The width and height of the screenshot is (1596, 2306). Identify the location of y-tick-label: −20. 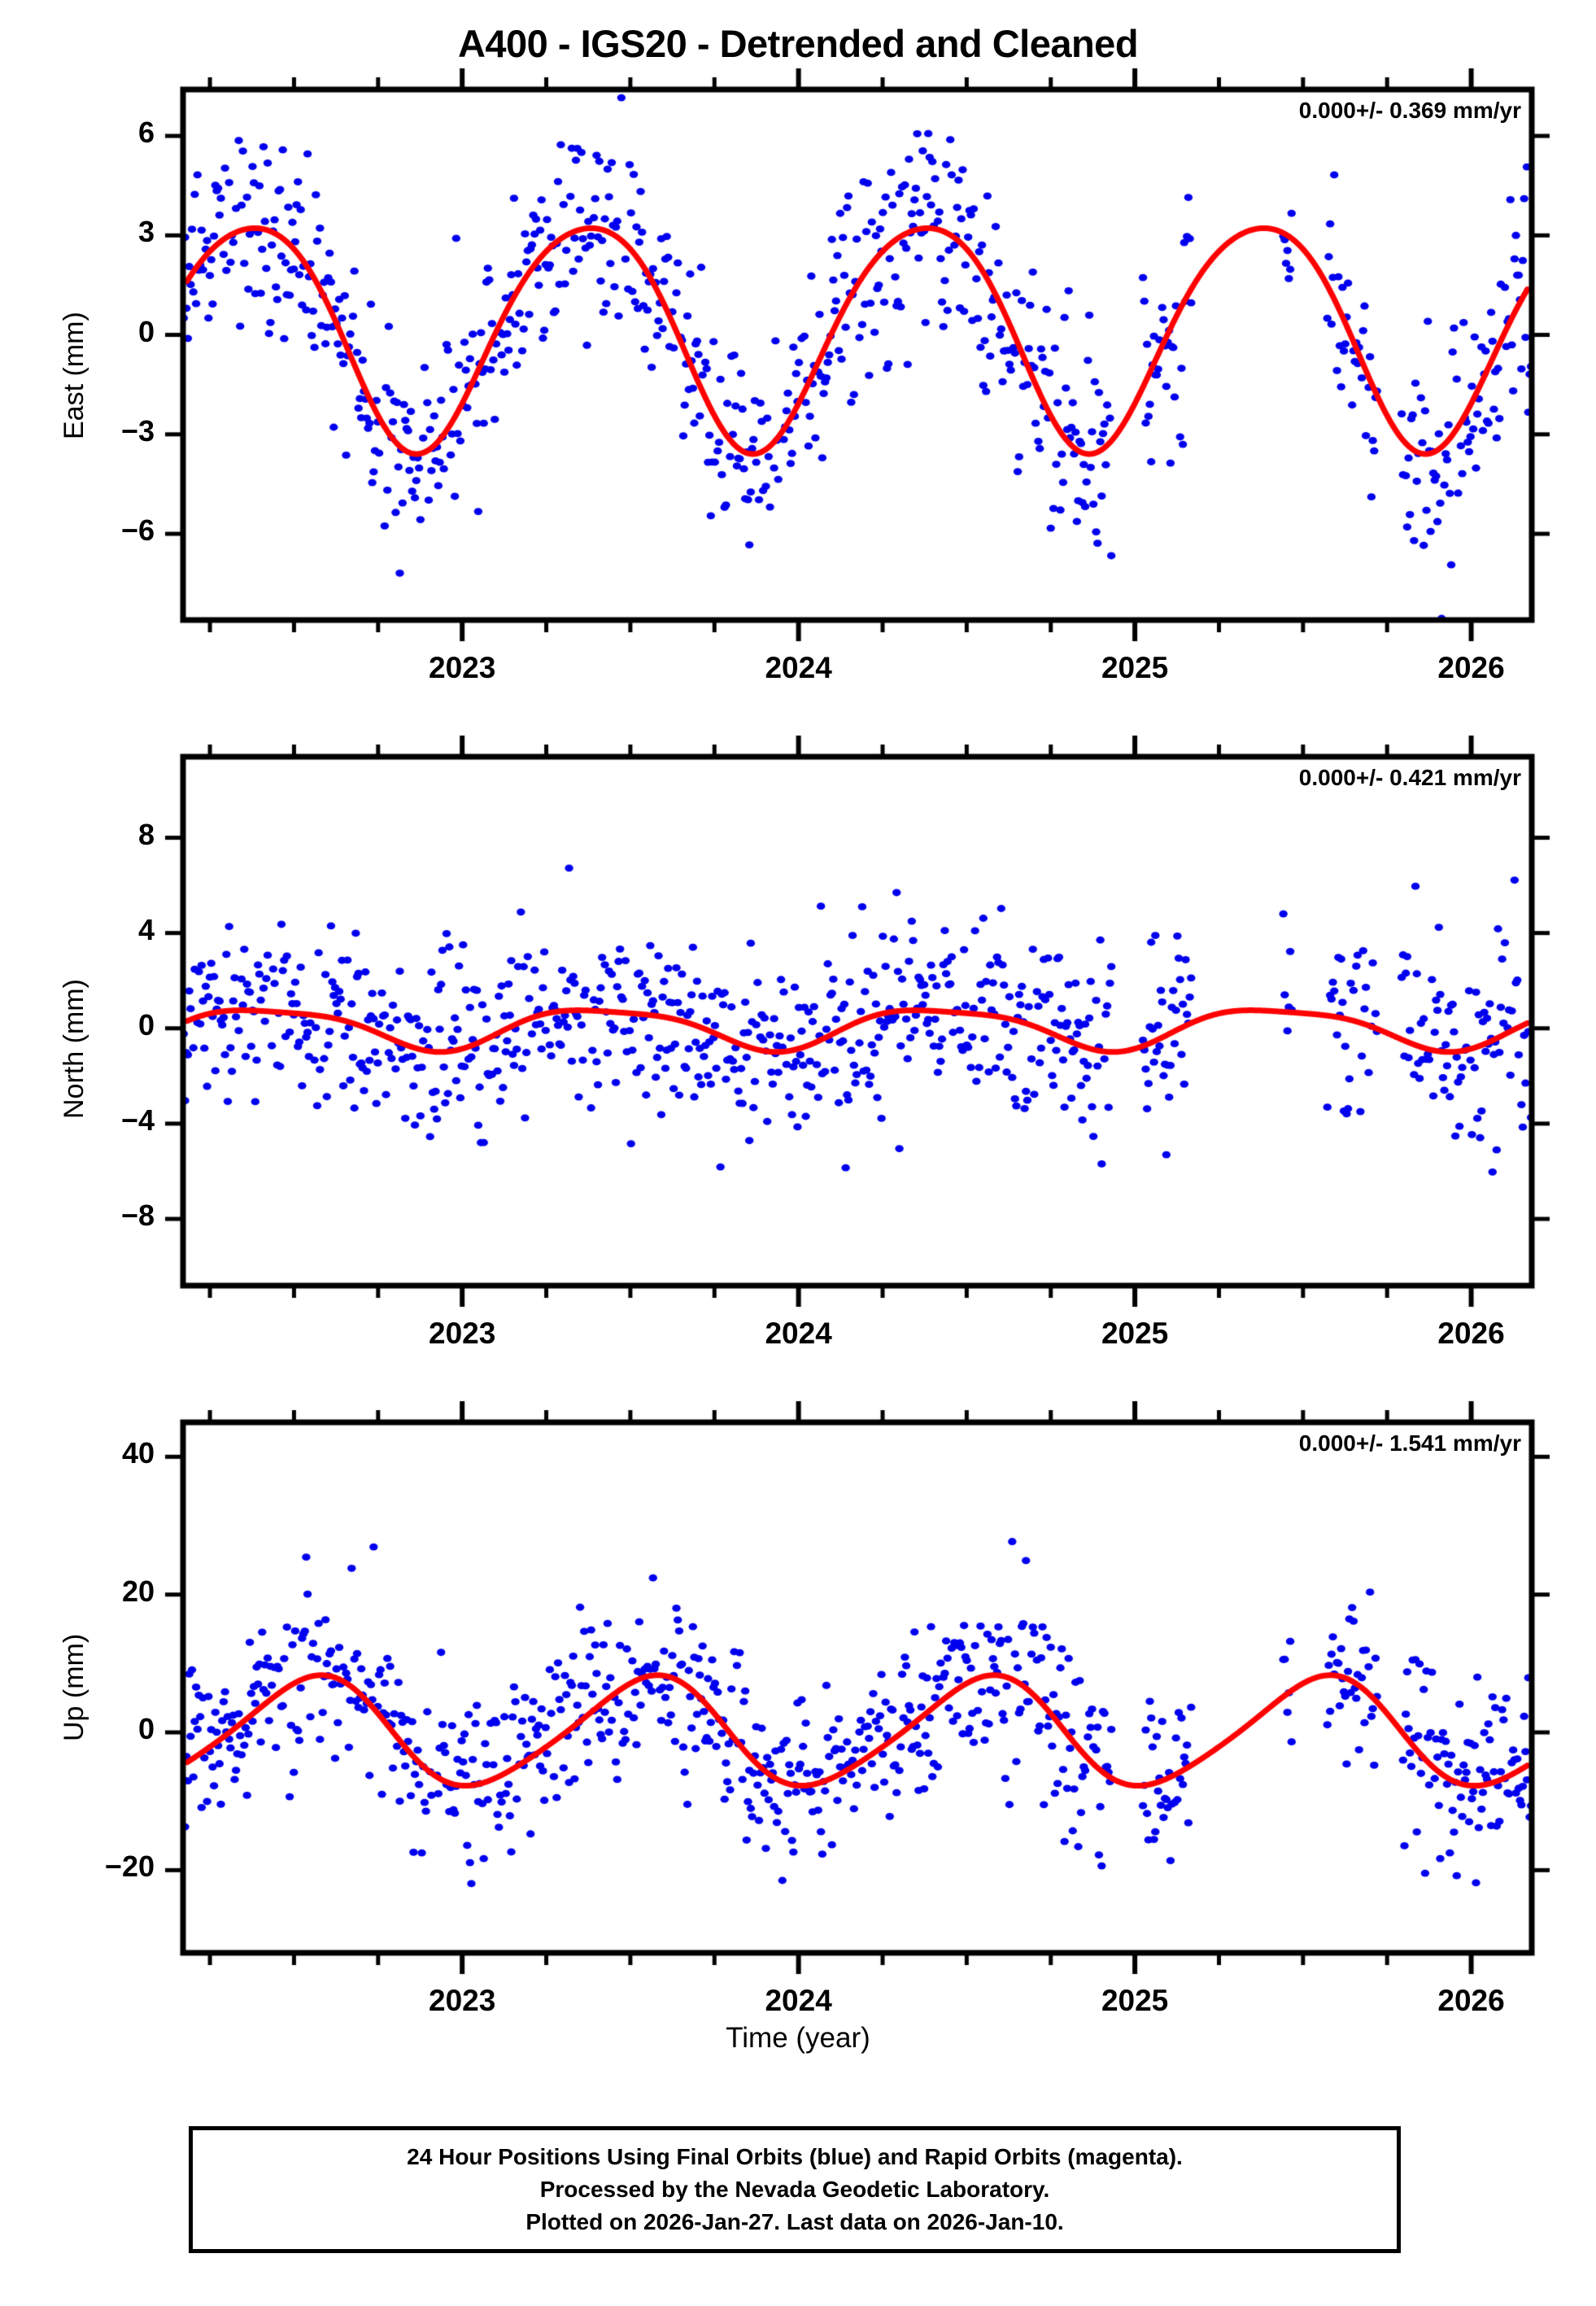
(129, 1867).